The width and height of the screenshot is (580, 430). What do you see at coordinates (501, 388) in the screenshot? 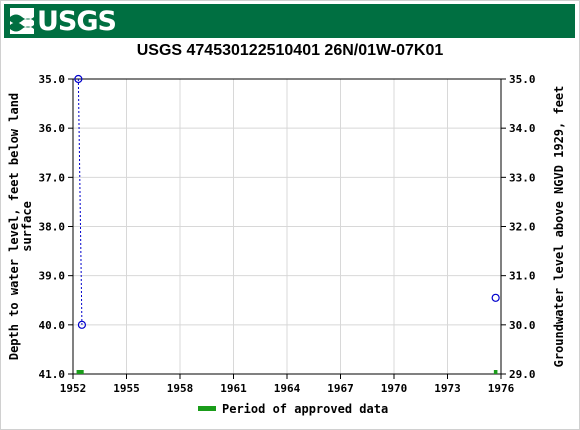
I see `x-tick-label: 1976` at bounding box center [501, 388].